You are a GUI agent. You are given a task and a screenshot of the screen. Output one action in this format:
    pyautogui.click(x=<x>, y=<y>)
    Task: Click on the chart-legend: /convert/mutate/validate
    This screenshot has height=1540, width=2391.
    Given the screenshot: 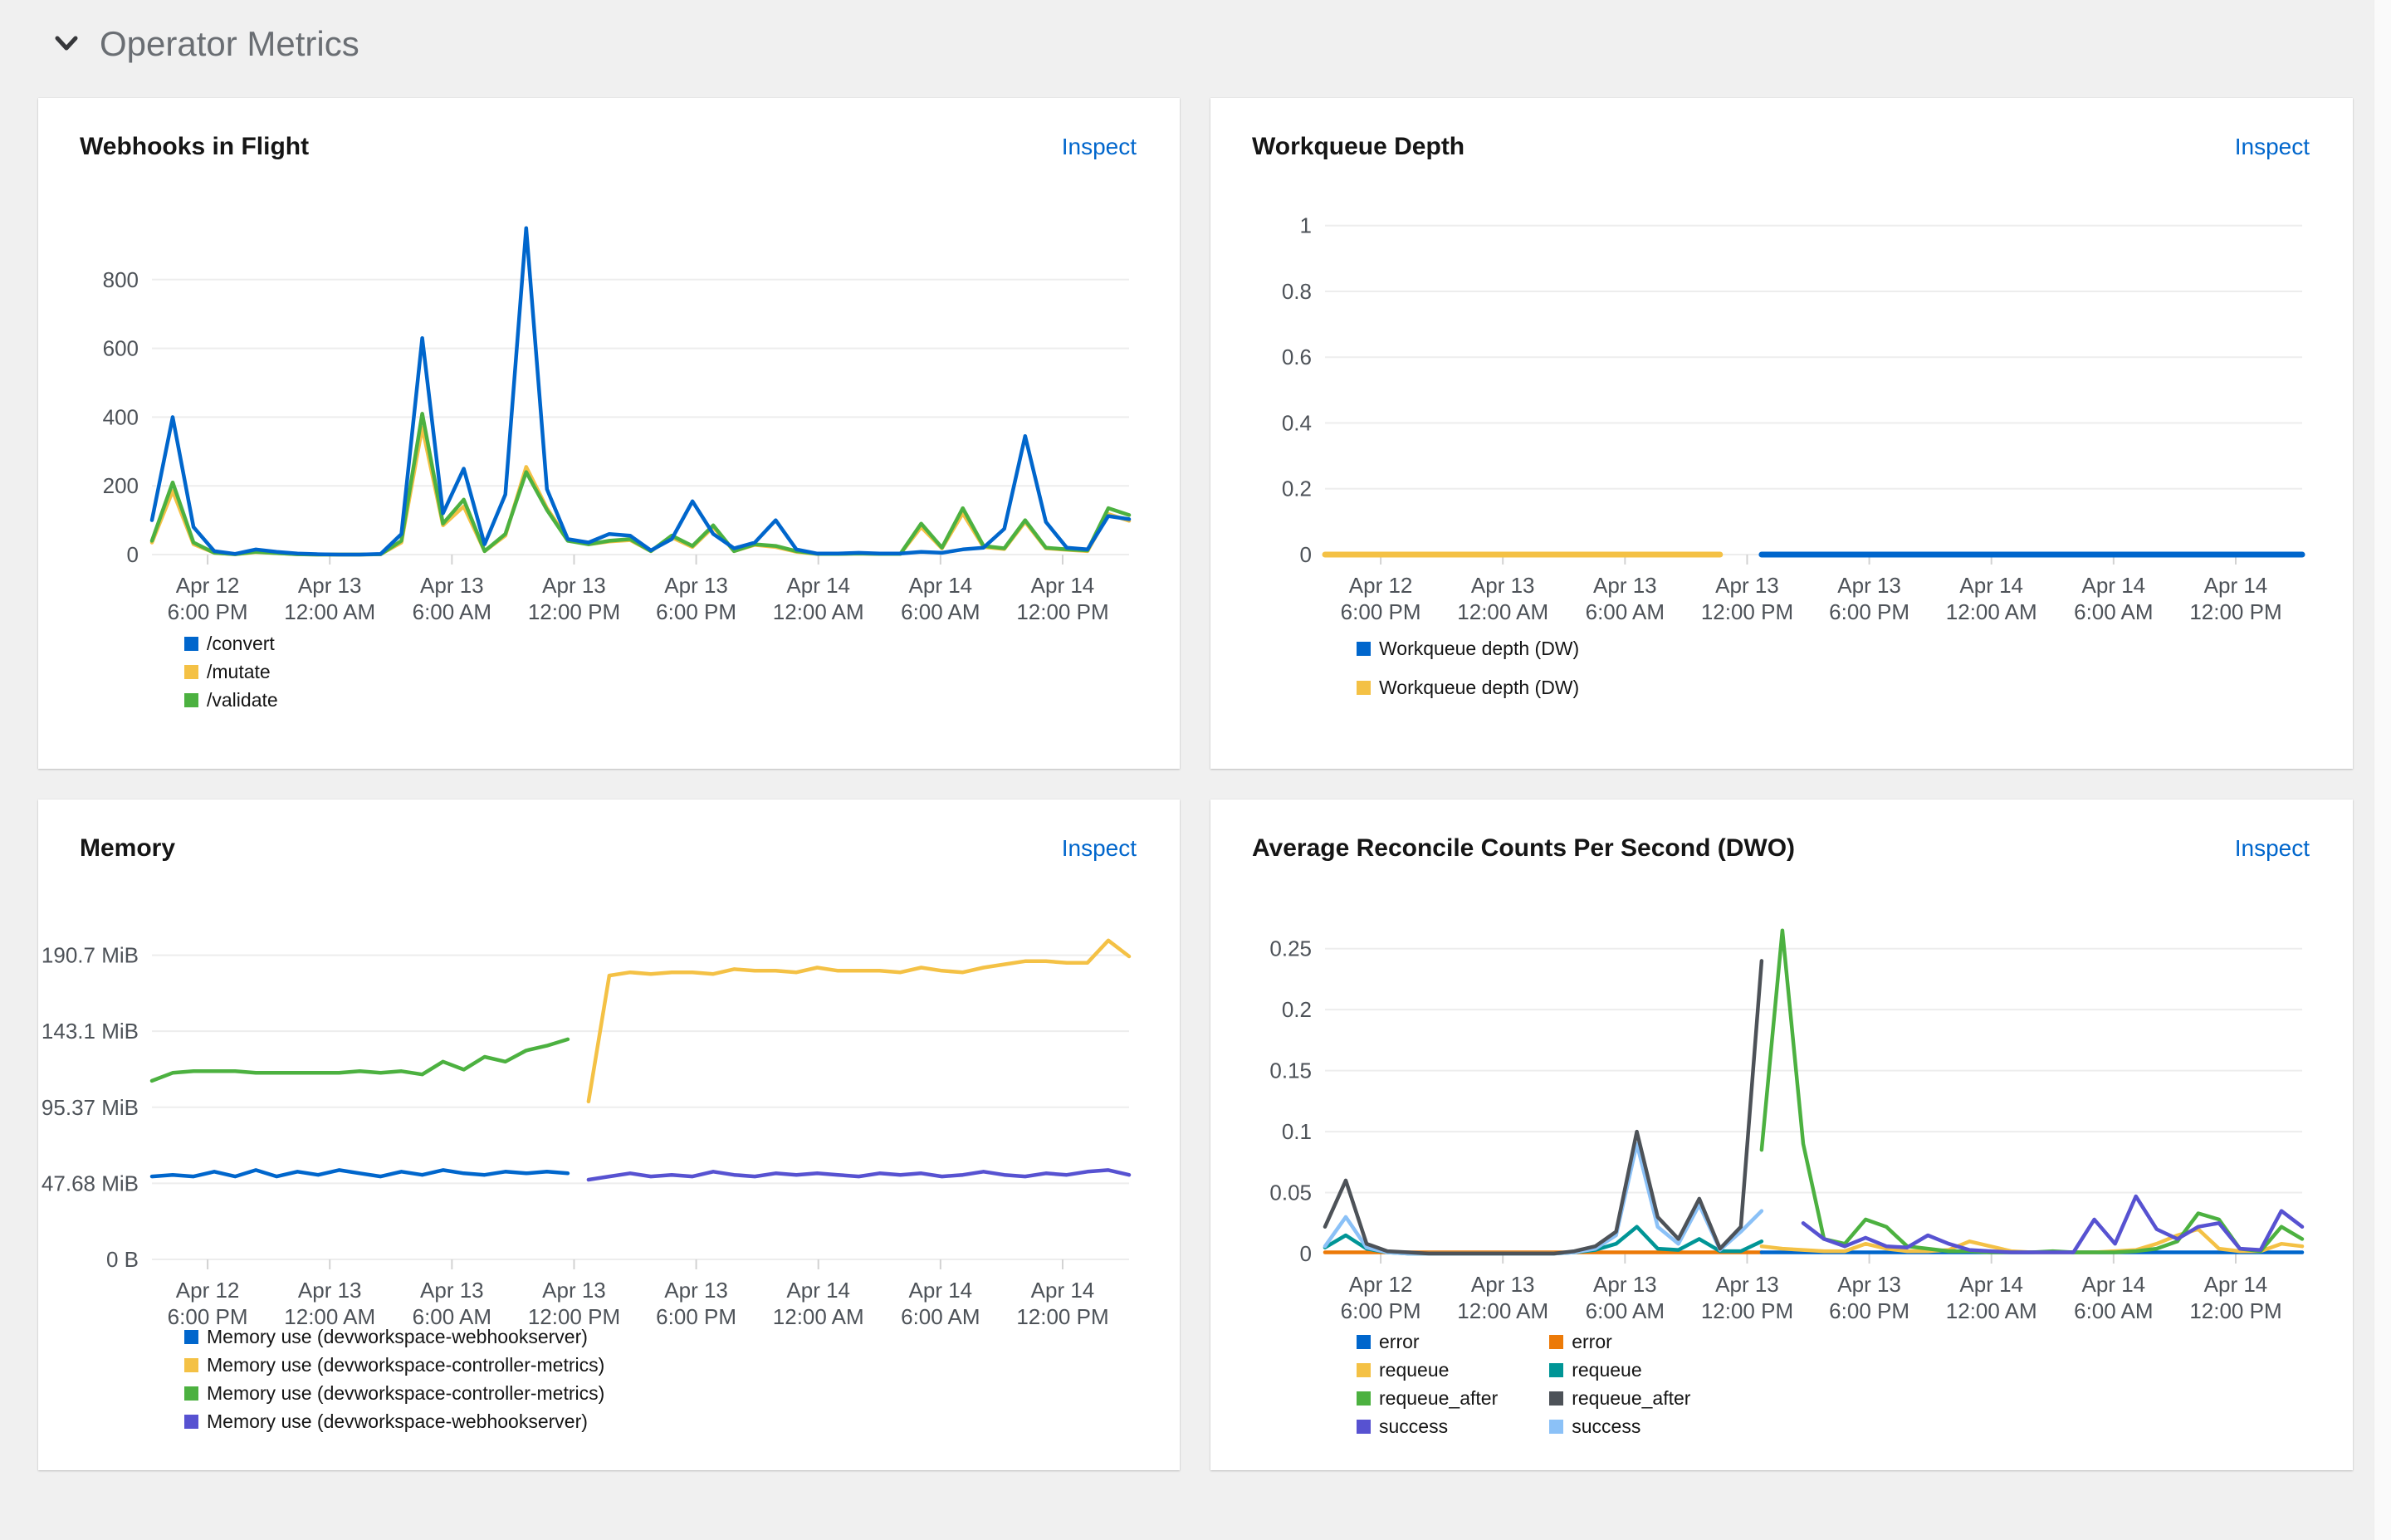 What is the action you would take?
    pyautogui.click(x=231, y=672)
    